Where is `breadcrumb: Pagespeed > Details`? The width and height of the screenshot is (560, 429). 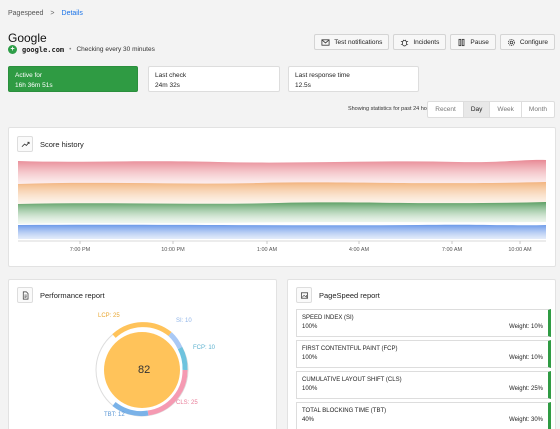
breadcrumb: Pagespeed > Details is located at coordinates (45, 13).